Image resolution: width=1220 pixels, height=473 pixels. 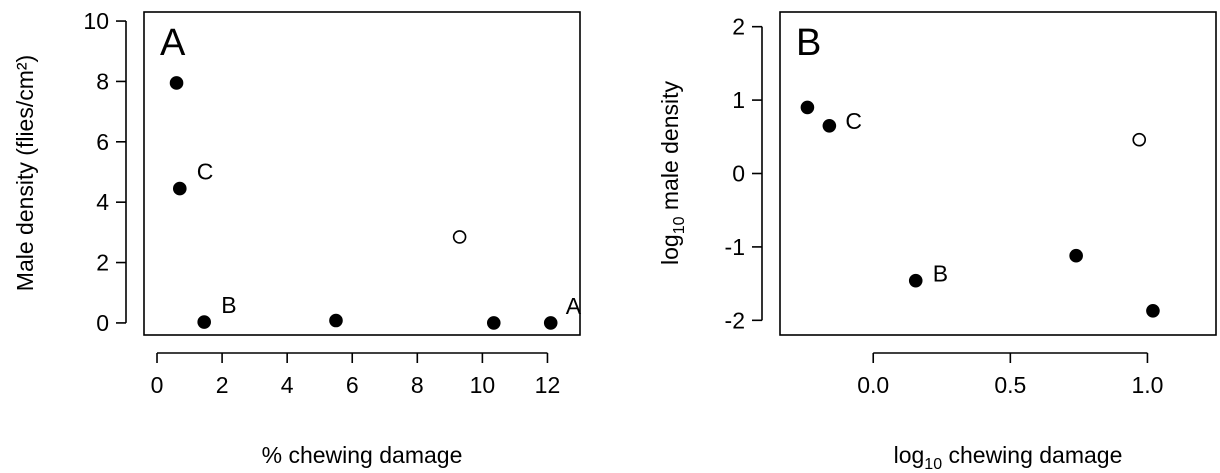 I want to click on panel-a-x-axis-title: % chewing damage, so click(x=362, y=455).